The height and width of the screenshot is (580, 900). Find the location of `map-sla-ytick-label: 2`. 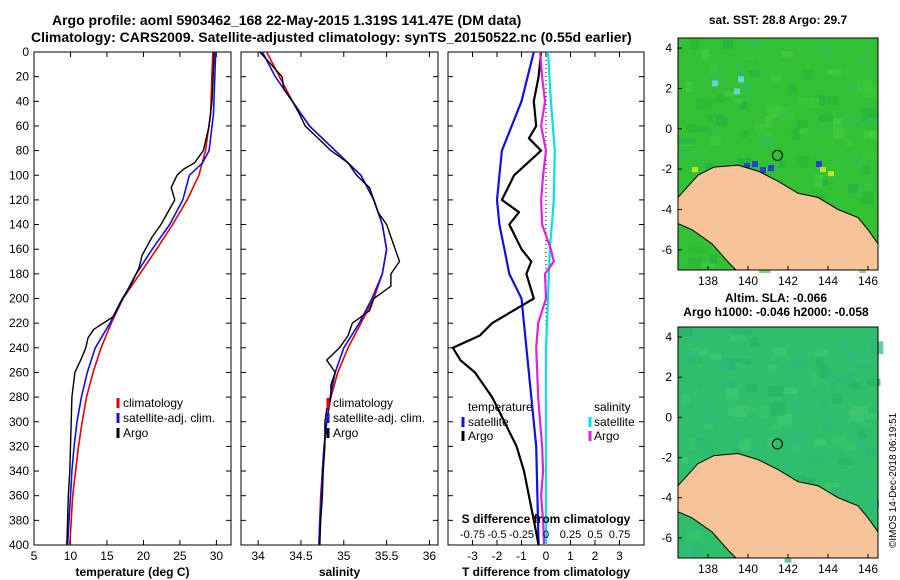

map-sla-ytick-label: 2 is located at coordinates (668, 377).